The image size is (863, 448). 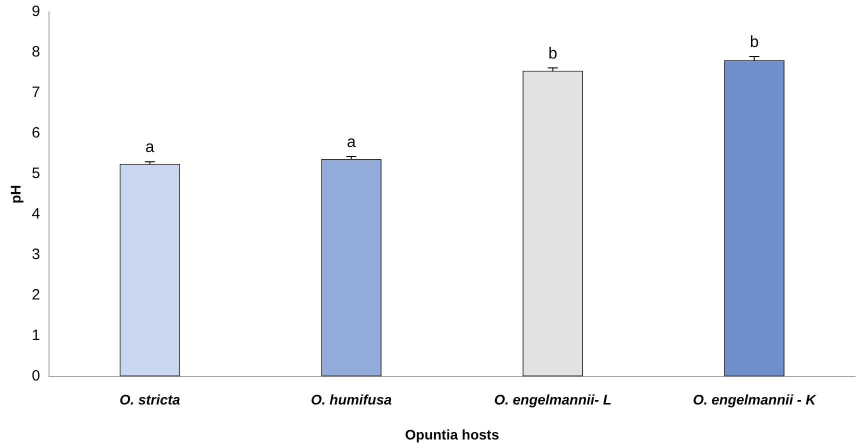 I want to click on x-tick-label: O. stricta, so click(x=150, y=400).